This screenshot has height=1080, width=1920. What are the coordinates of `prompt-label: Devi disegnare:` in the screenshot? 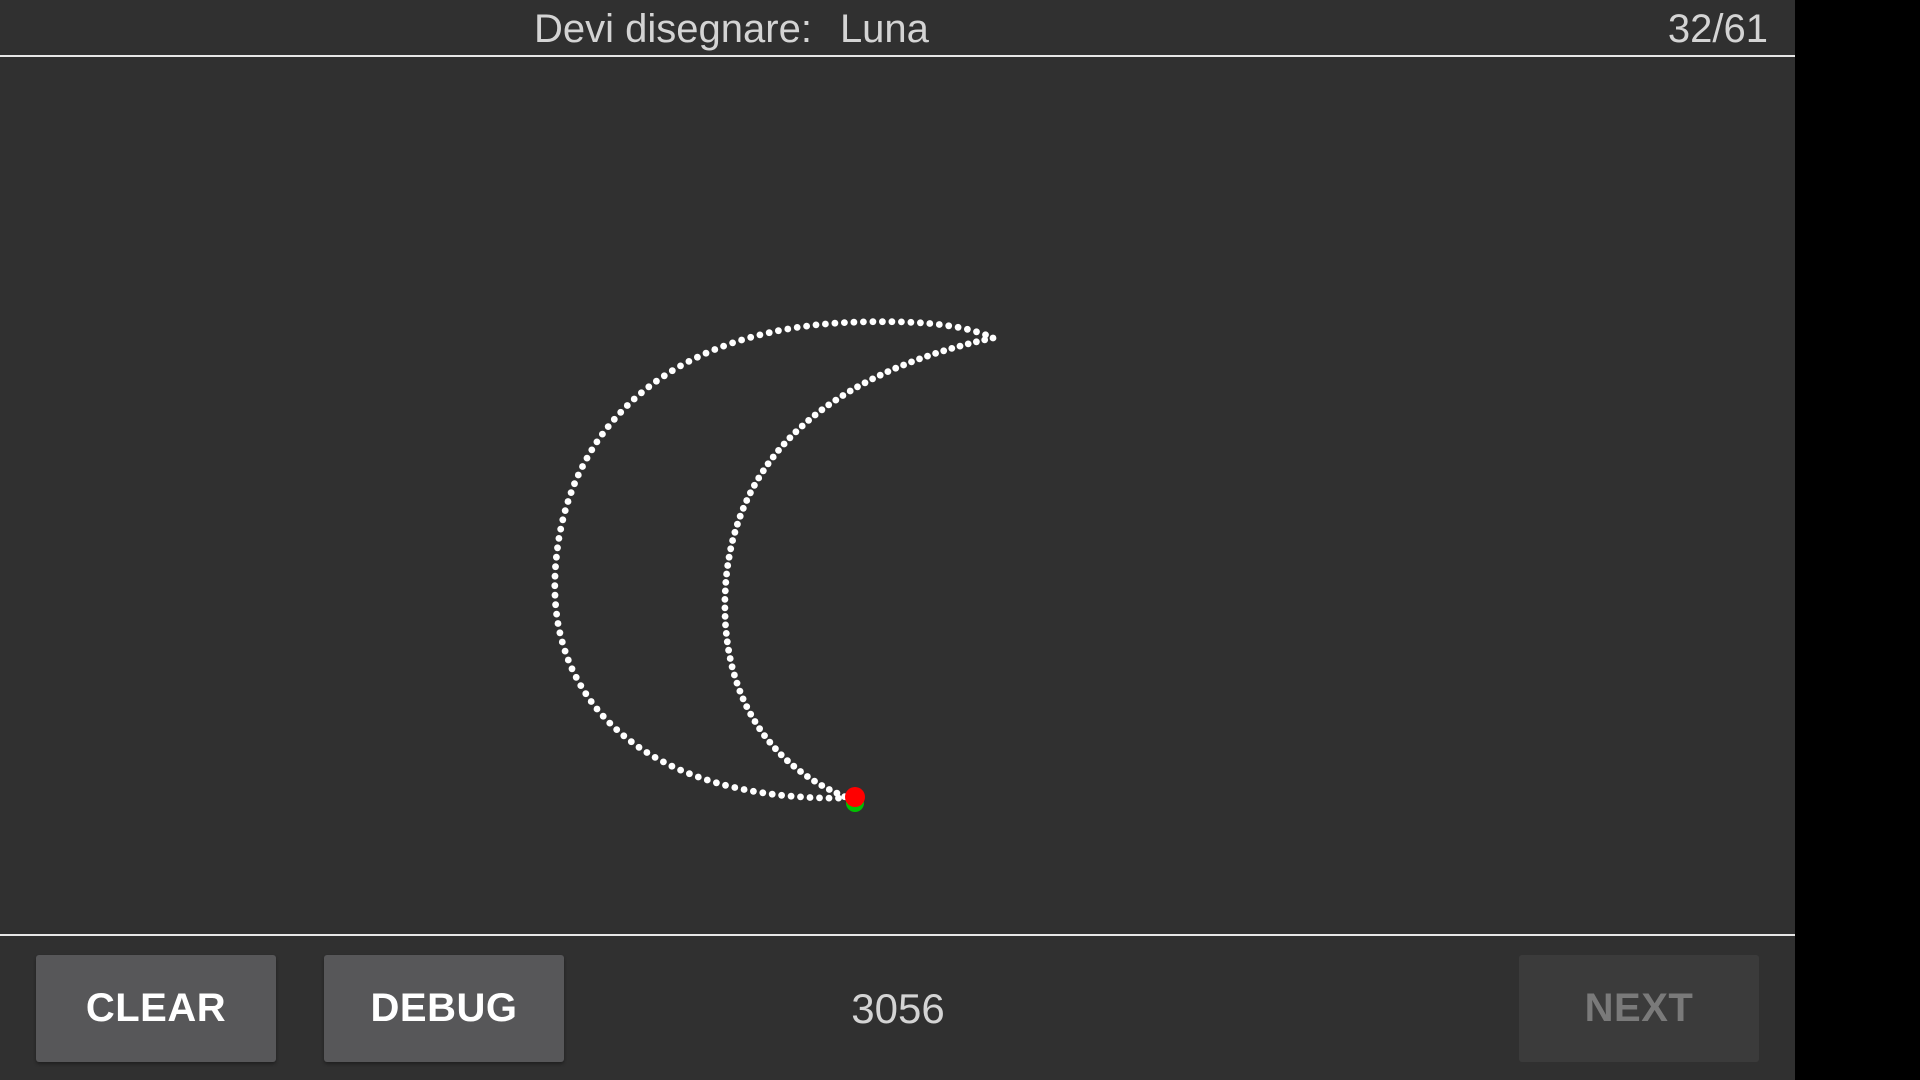 It's located at (673, 29).